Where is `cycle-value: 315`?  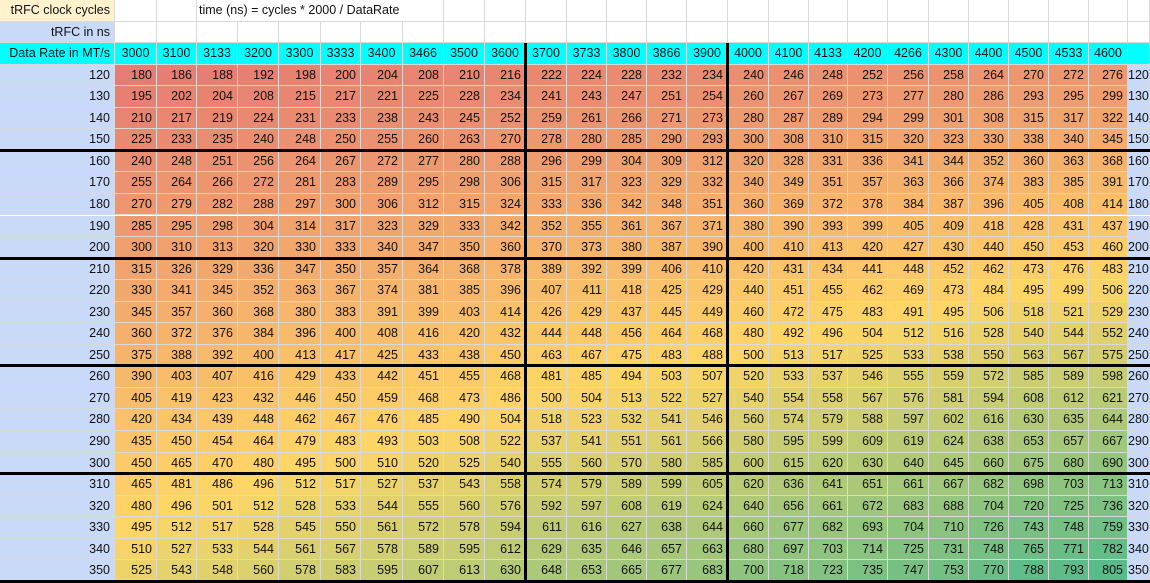
cycle-value: 315 is located at coordinates (1029, 118).